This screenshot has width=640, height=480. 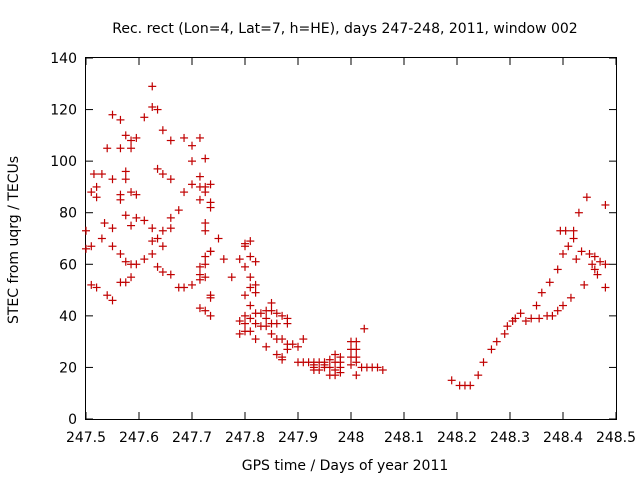 I want to click on y-tick-label: 60, so click(x=68, y=265).